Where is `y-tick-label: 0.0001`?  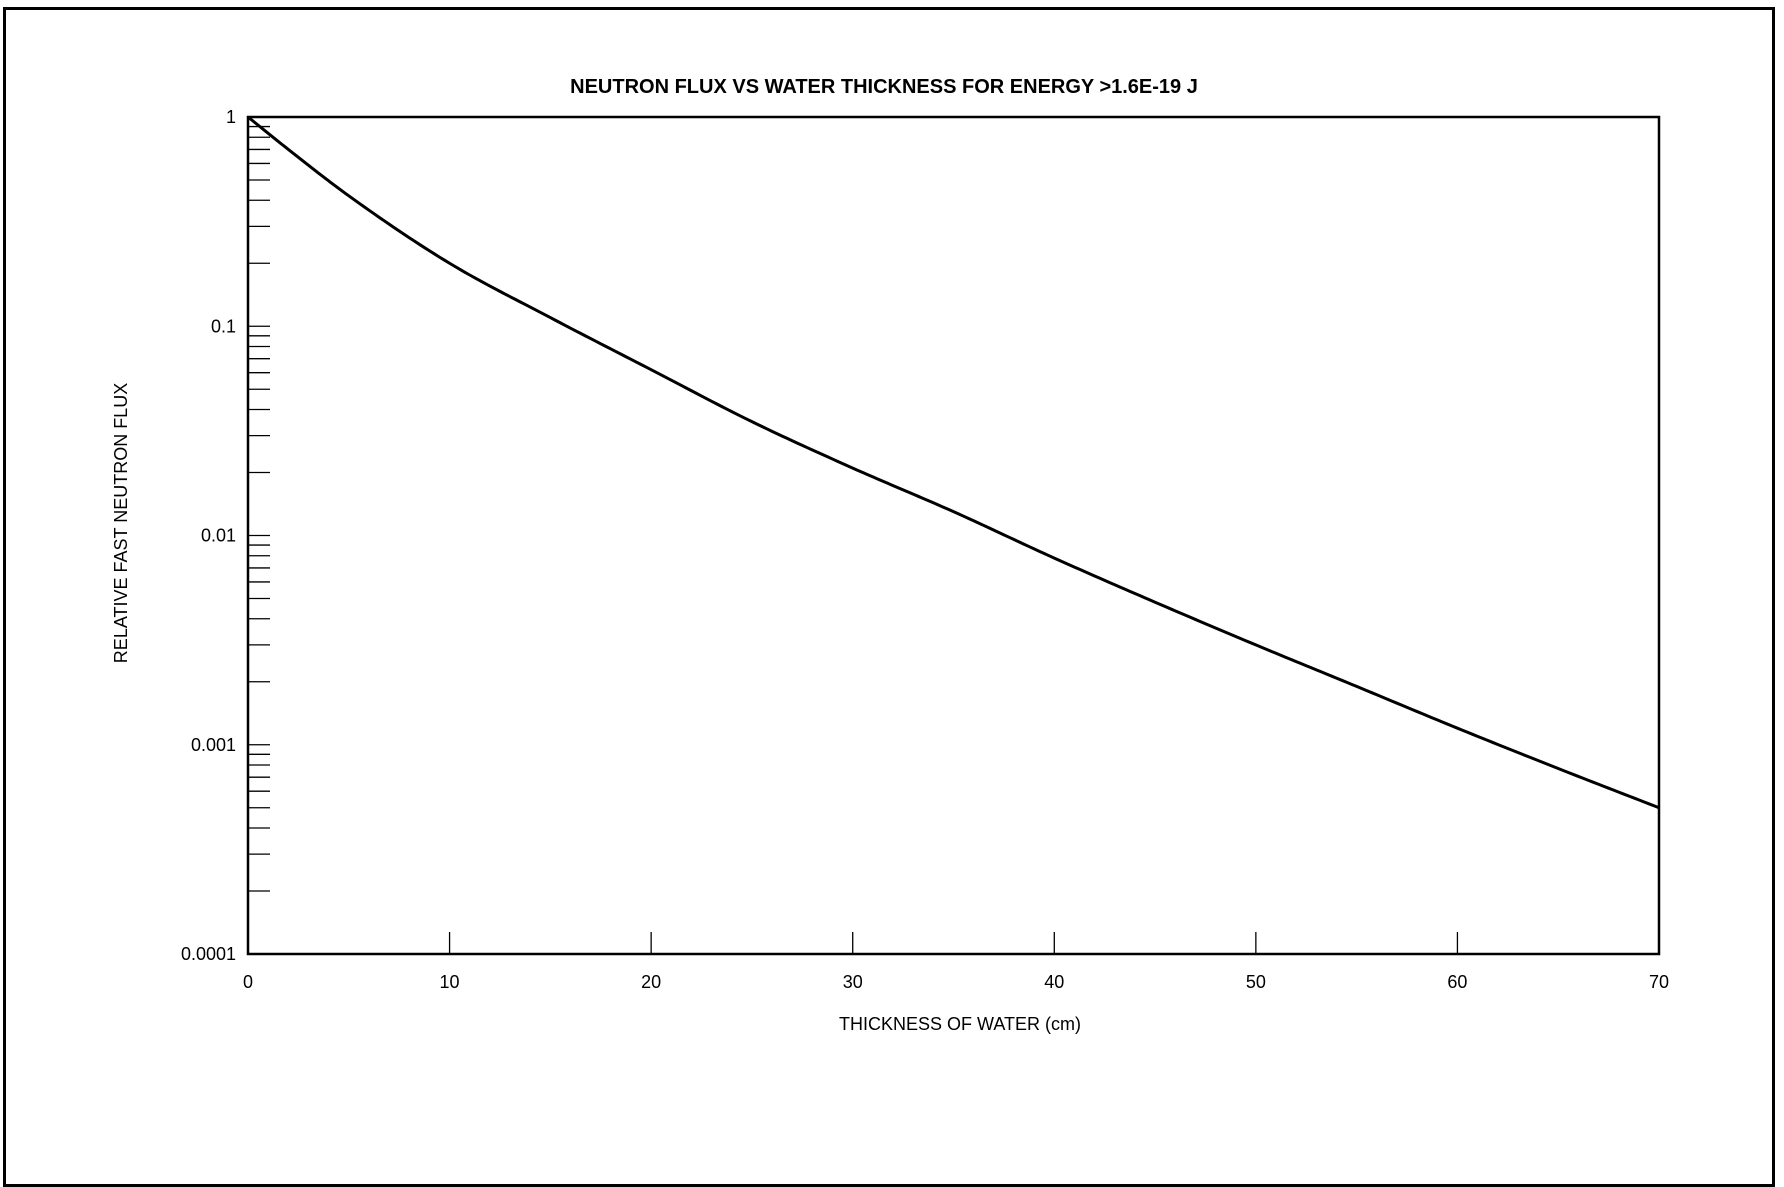
y-tick-label: 0.0001 is located at coordinates (208, 954).